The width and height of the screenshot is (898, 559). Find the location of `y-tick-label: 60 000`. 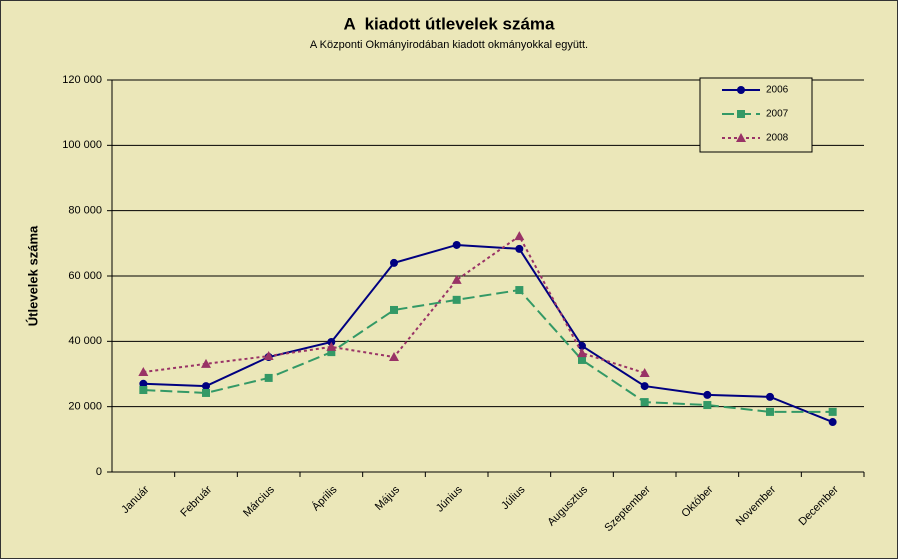

y-tick-label: 60 000 is located at coordinates (85, 276).